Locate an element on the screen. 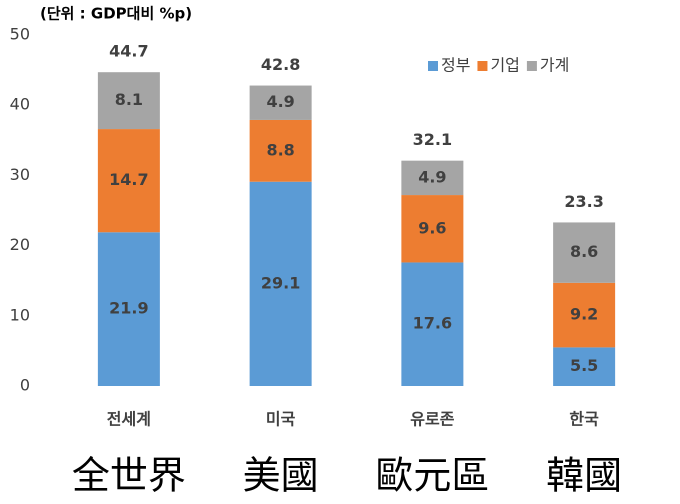 This screenshot has width=680, height=504. y-tick-label: 10 is located at coordinates (20, 314).